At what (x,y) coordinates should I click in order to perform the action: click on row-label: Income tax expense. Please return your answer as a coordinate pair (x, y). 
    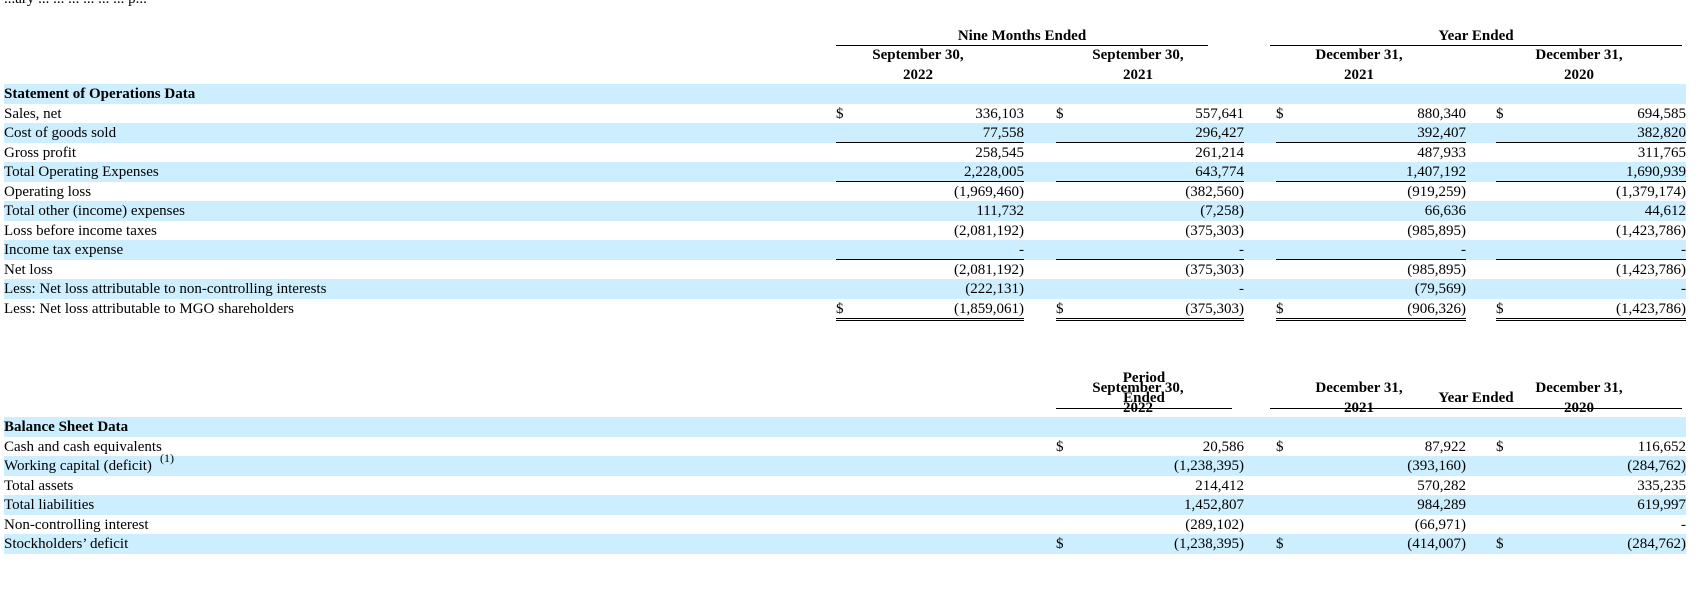
    Looking at the image, I should click on (64, 250).